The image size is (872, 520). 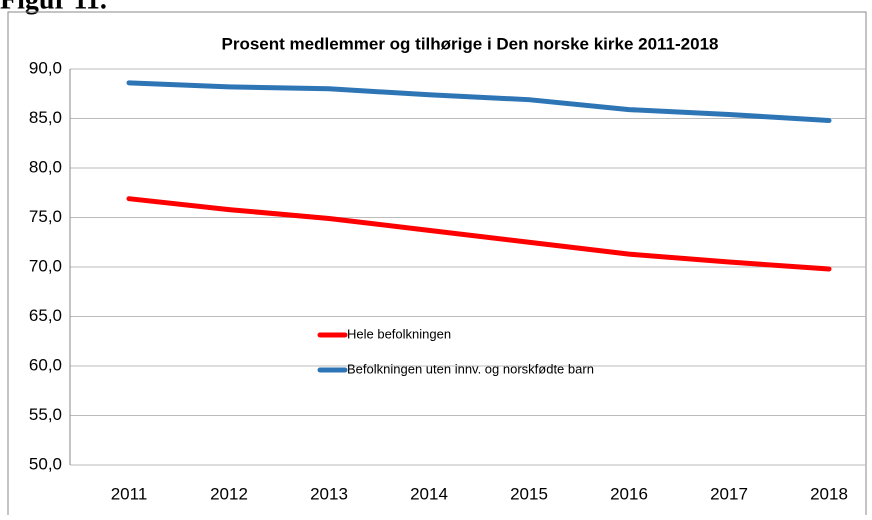 What do you see at coordinates (45, 166) in the screenshot?
I see `y-tick-label: 80,0` at bounding box center [45, 166].